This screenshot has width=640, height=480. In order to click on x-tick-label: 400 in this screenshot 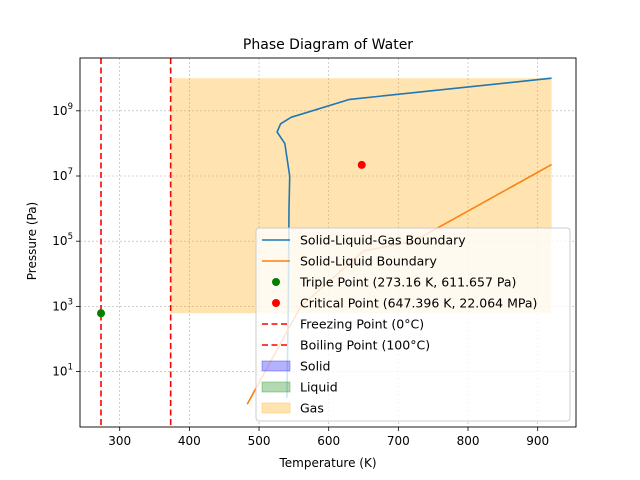, I will do `click(189, 441)`.